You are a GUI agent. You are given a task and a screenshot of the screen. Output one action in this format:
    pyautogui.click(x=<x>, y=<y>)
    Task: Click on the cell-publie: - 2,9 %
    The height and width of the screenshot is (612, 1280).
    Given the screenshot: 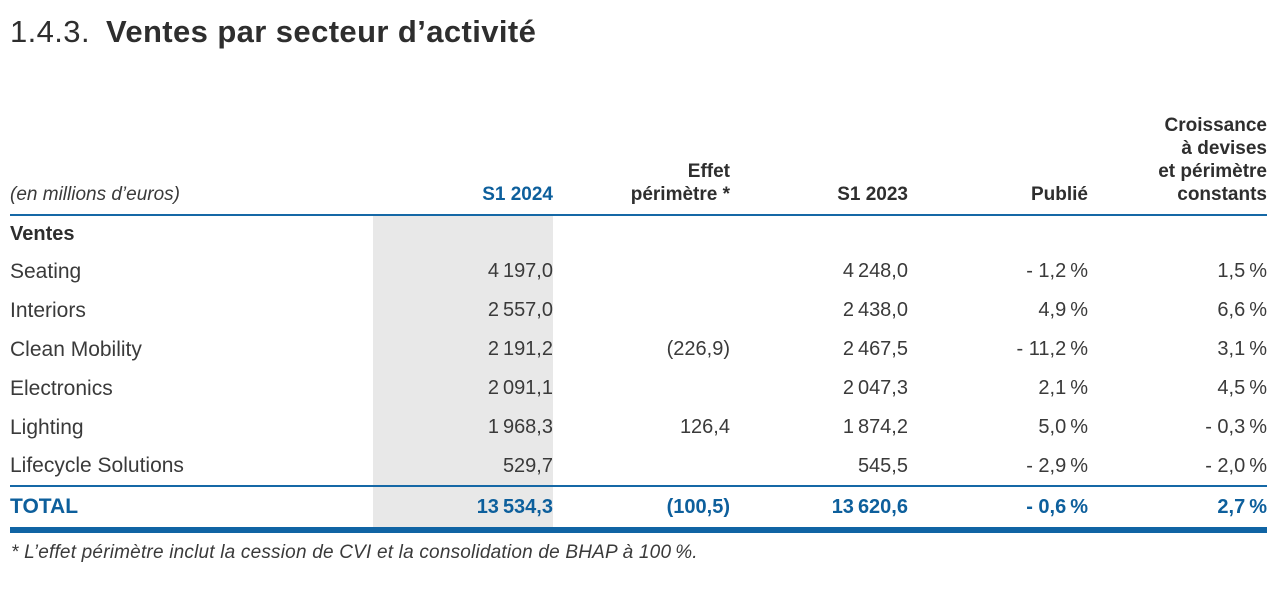 What is the action you would take?
    pyautogui.click(x=1057, y=465)
    